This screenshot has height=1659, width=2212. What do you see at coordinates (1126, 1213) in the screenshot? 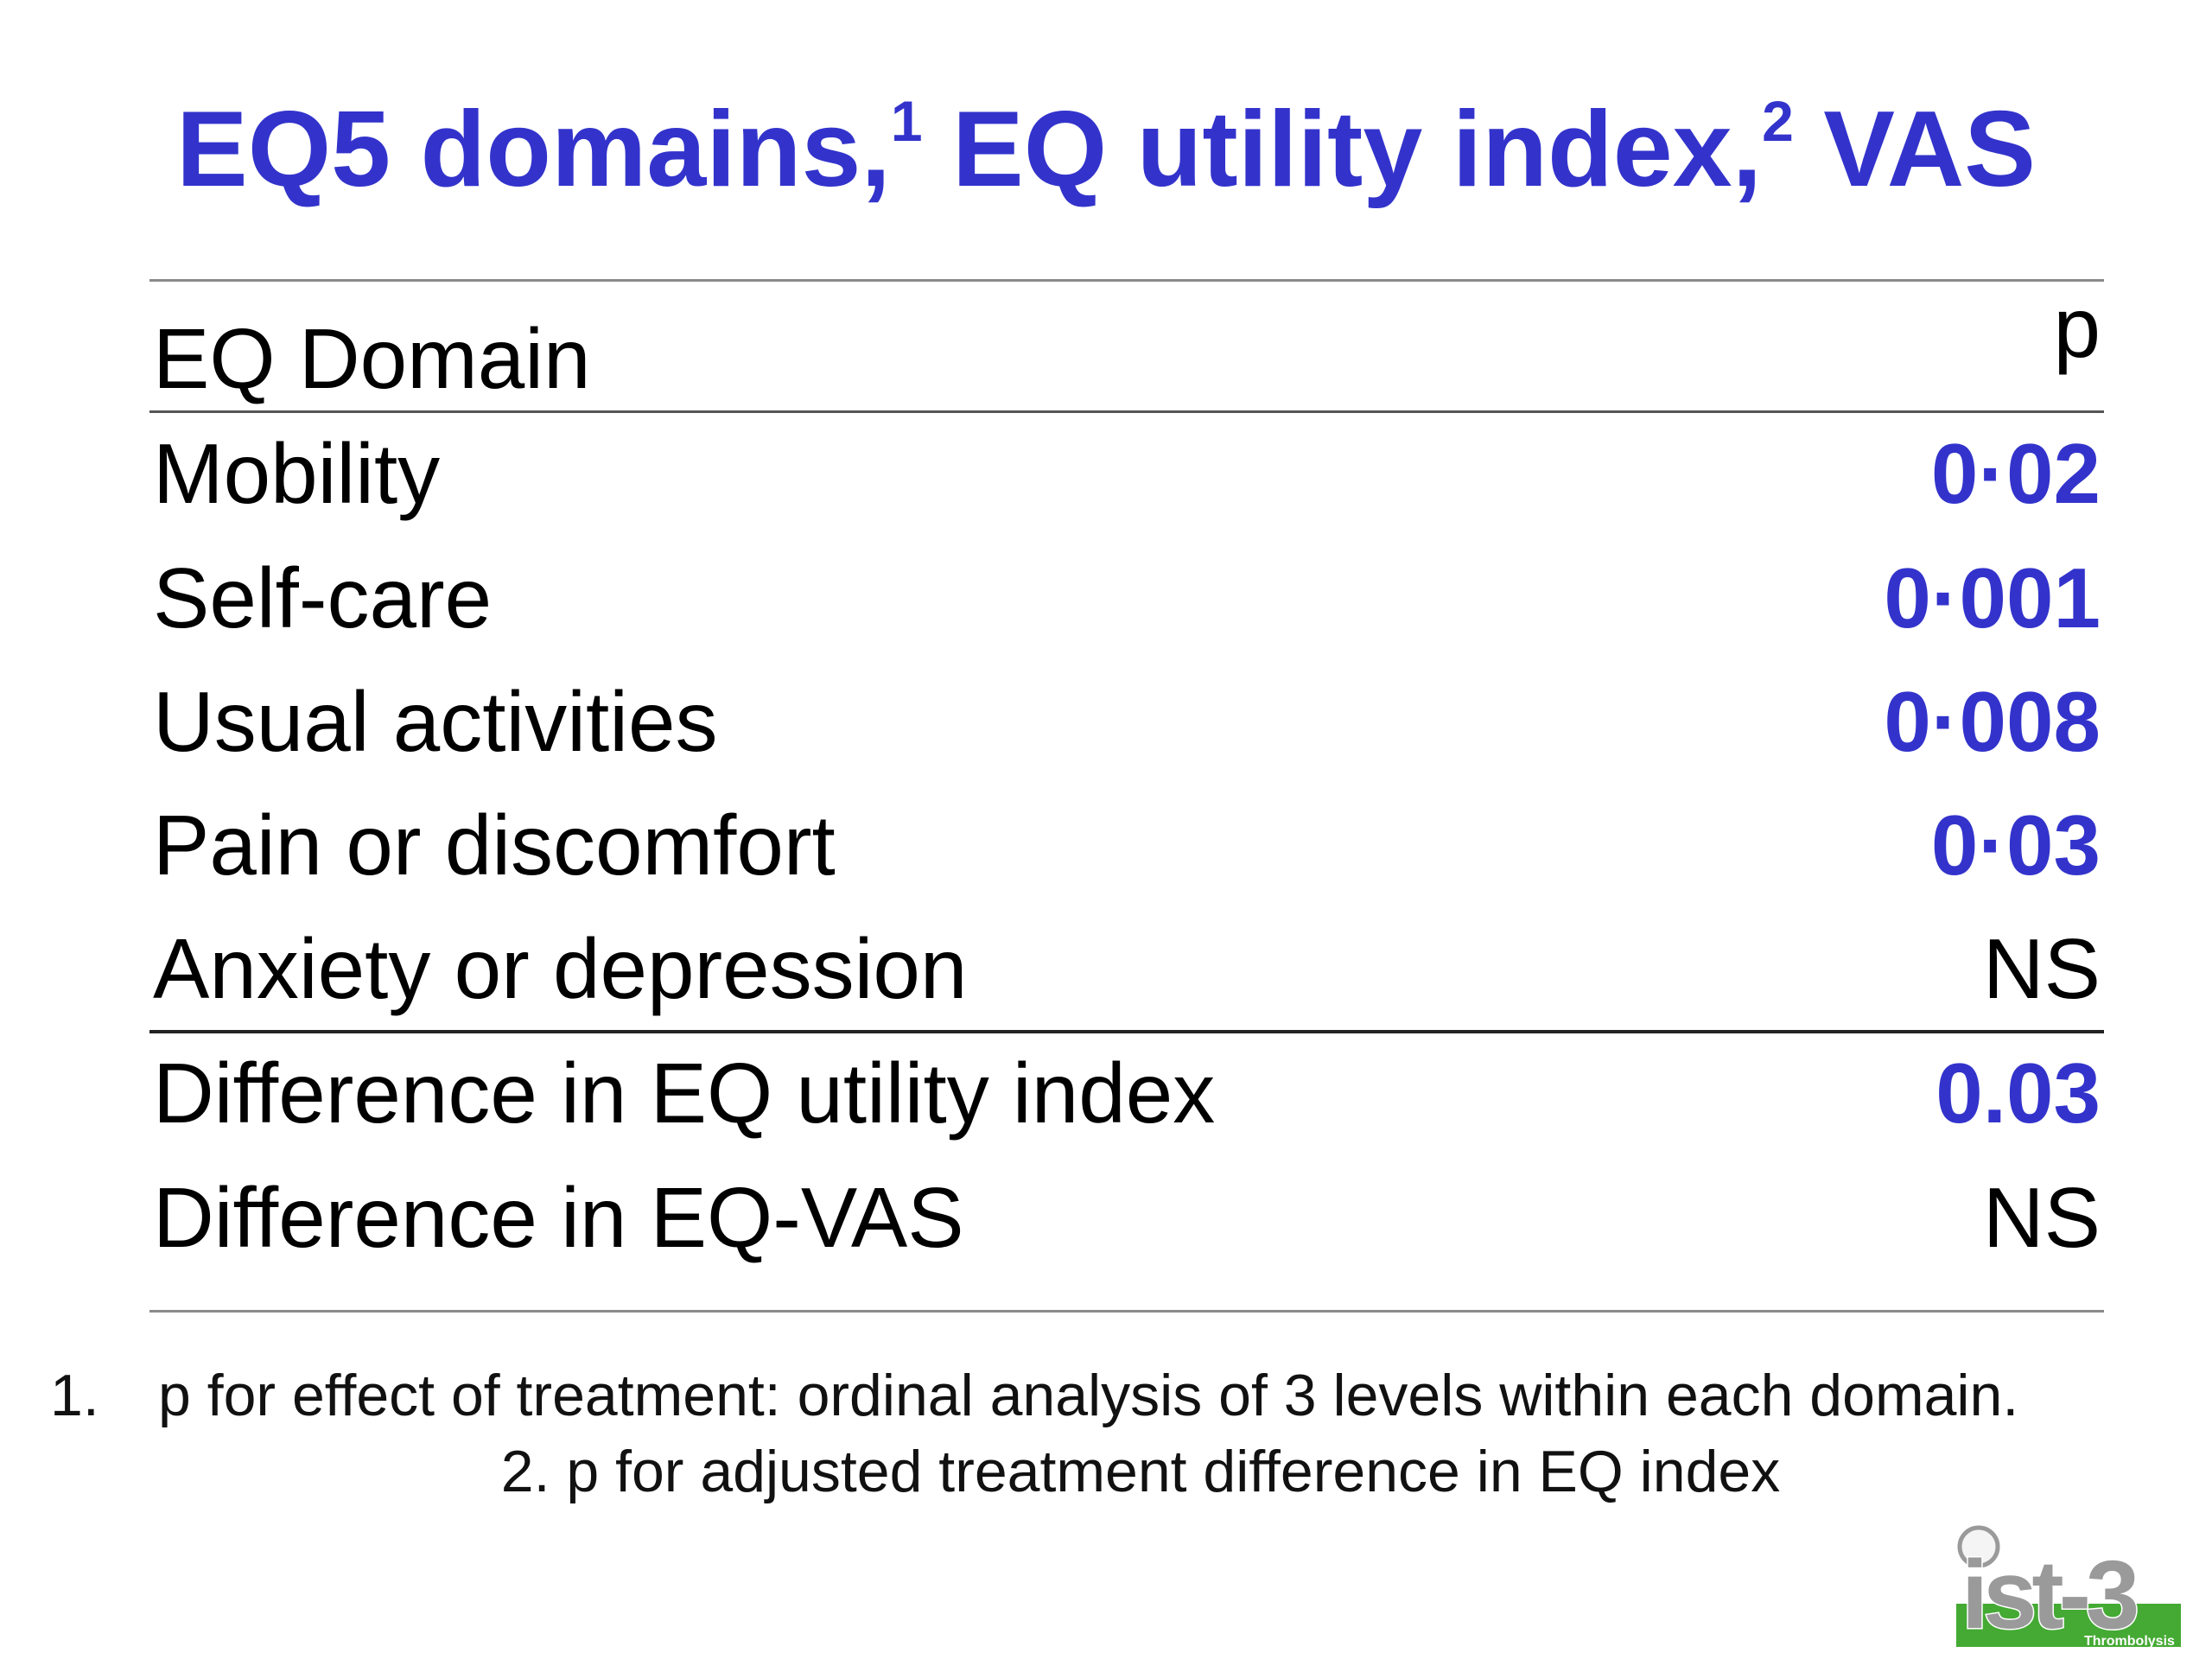
I see `table-row-eq-vas: Difference in EQ-VAS NS` at bounding box center [1126, 1213].